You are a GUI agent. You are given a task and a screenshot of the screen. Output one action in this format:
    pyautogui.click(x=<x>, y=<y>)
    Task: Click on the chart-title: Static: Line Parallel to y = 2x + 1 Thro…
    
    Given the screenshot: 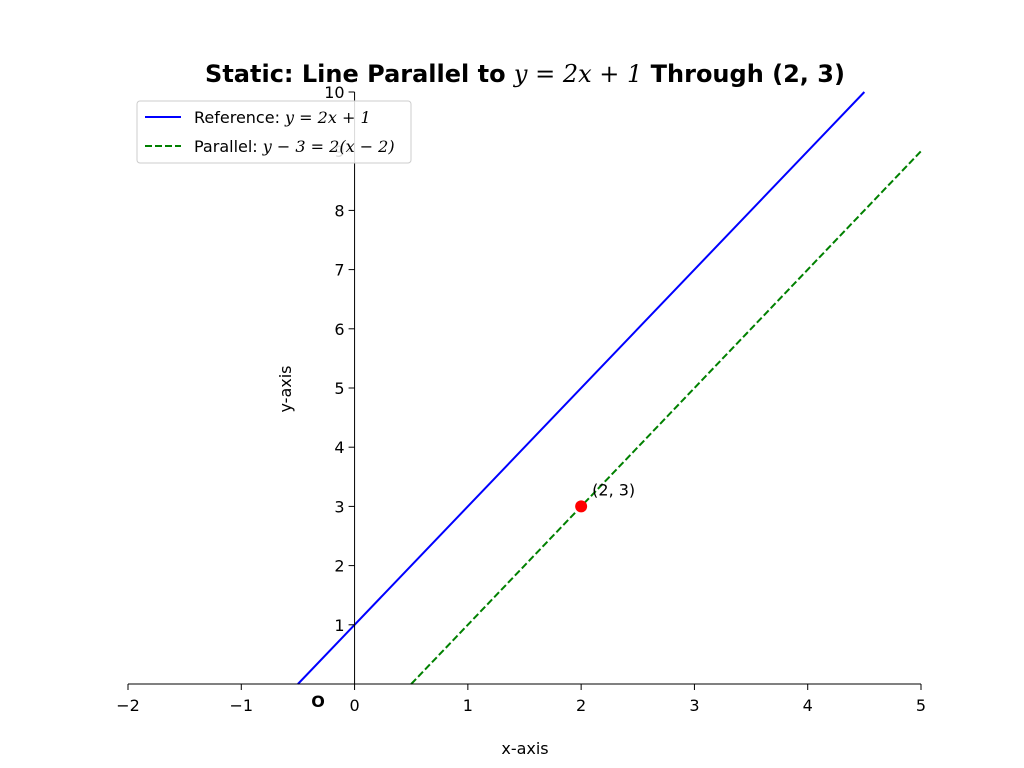 What is the action you would take?
    pyautogui.click(x=525, y=74)
    